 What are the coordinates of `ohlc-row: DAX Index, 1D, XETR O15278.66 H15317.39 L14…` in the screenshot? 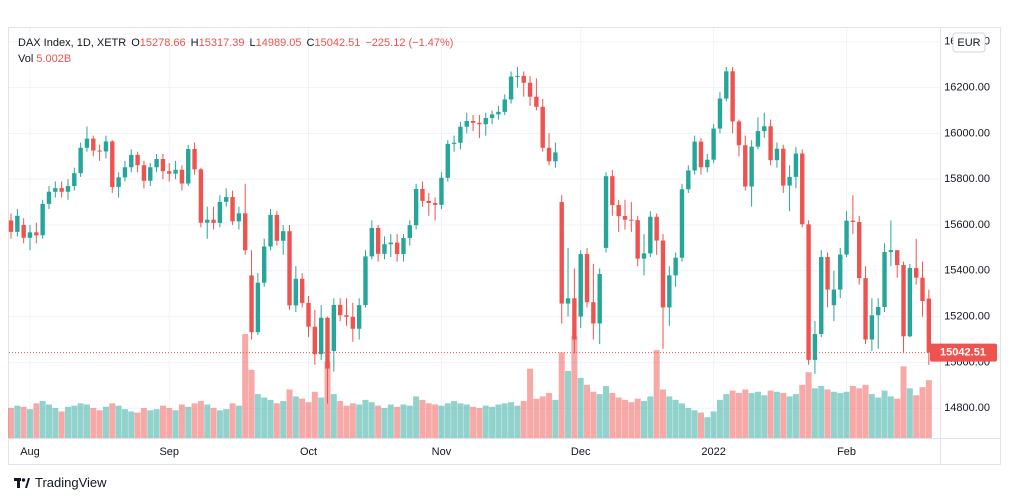 It's located at (235, 43).